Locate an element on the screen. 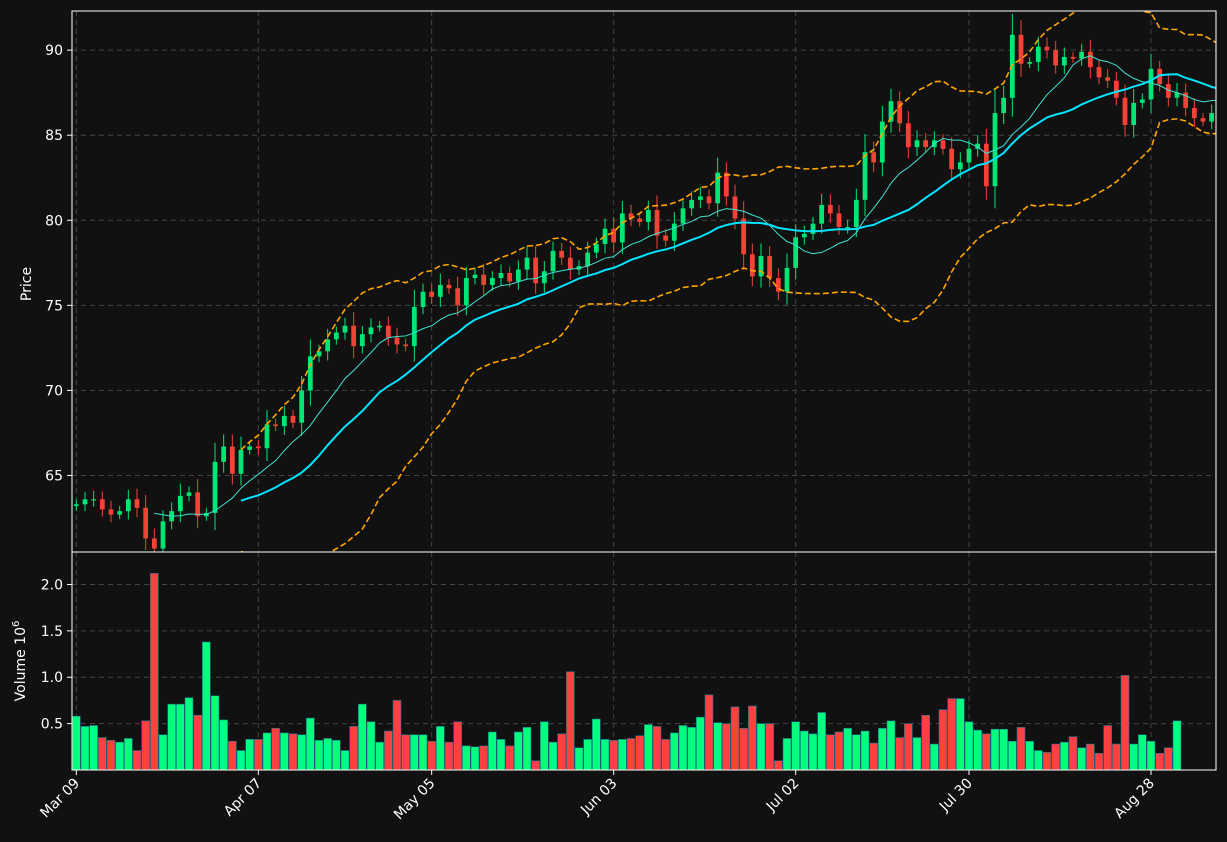 Image resolution: width=1227 pixels, height=842 pixels. volume-tick-label: 0.5 is located at coordinates (52, 725).